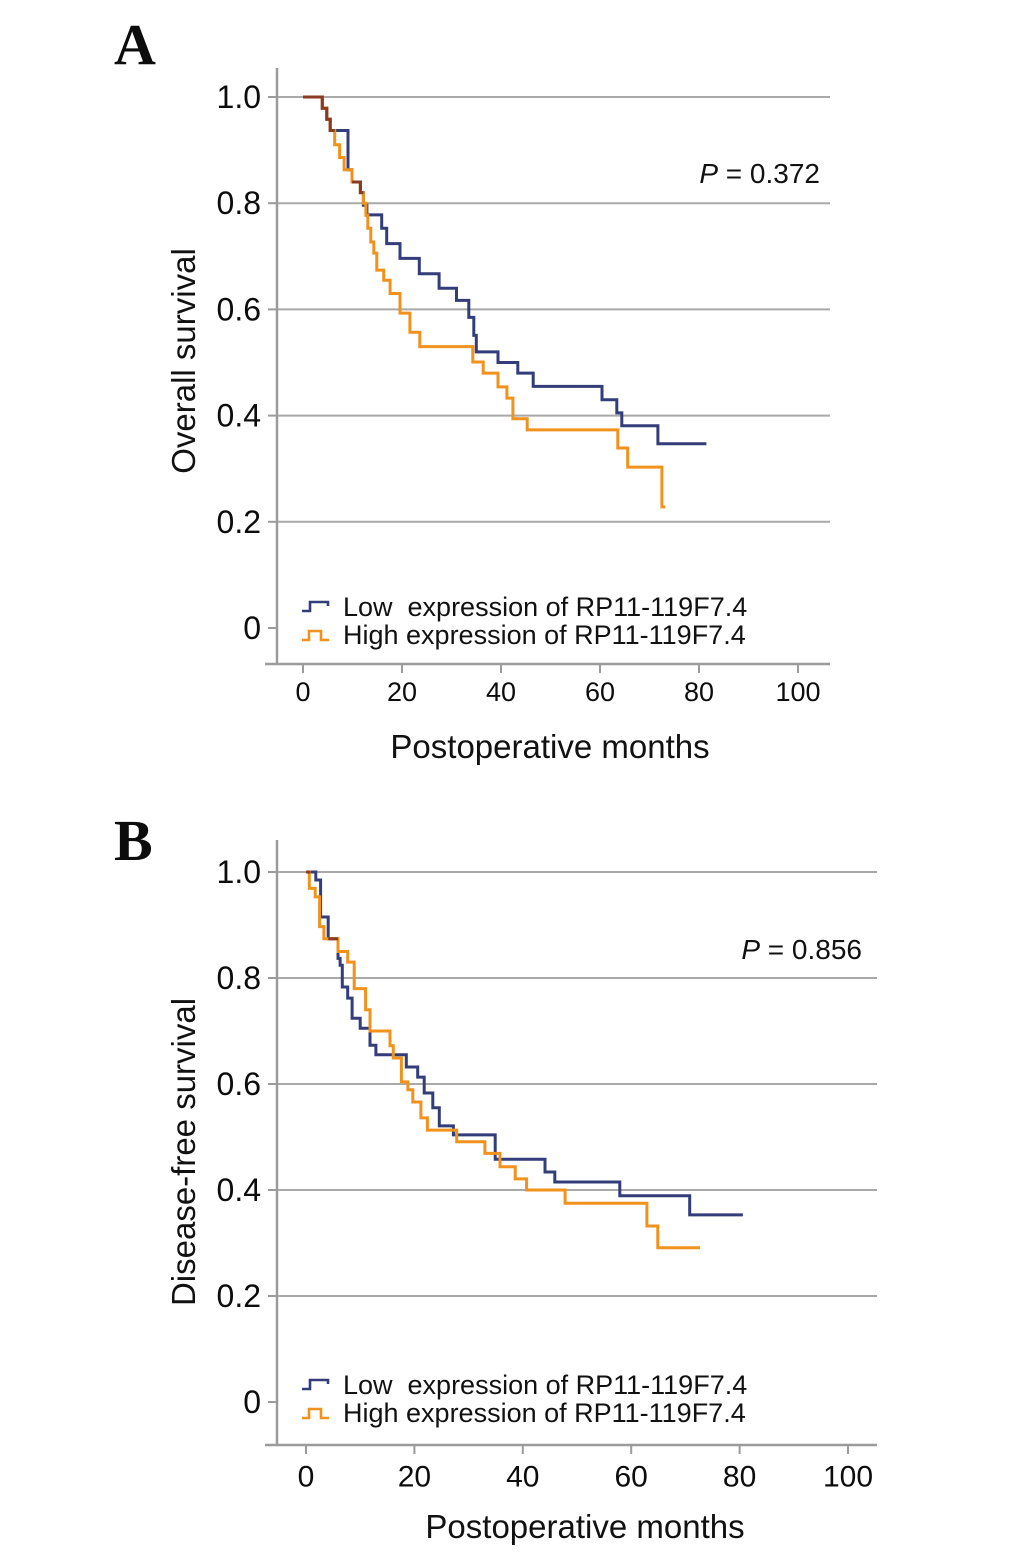  I want to click on panel-b-legend-row-high: High expression of RP11-119F7.4, so click(523, 1413).